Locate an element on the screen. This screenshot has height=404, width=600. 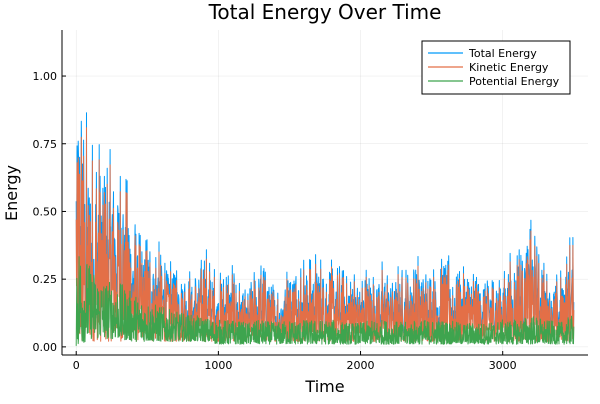
legend-label: Kinetic Energy is located at coordinates (509, 67).